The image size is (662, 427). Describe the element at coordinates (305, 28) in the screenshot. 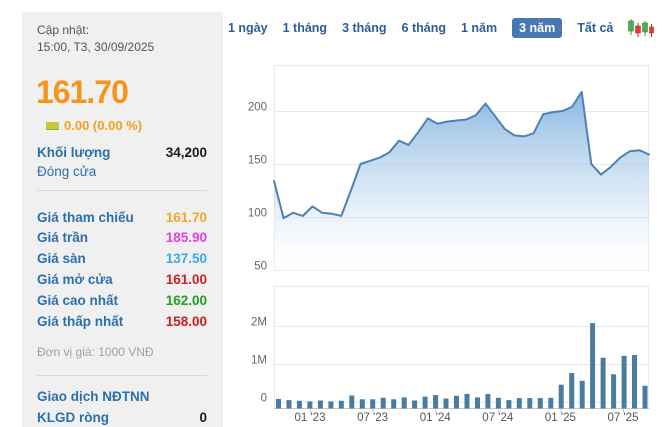

I see `tab-range-2: 1 tháng` at that location.